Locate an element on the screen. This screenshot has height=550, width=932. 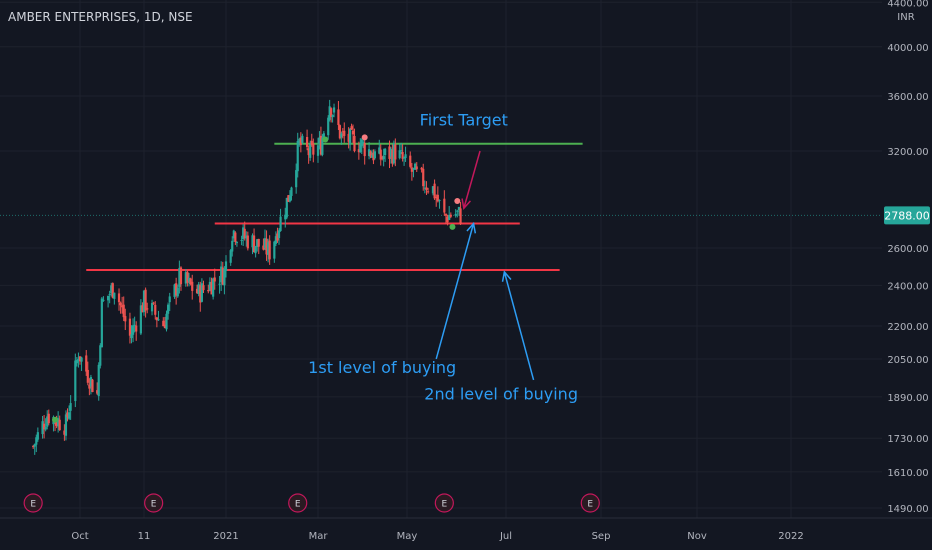
time-tick-label: 11 is located at coordinates (144, 536).